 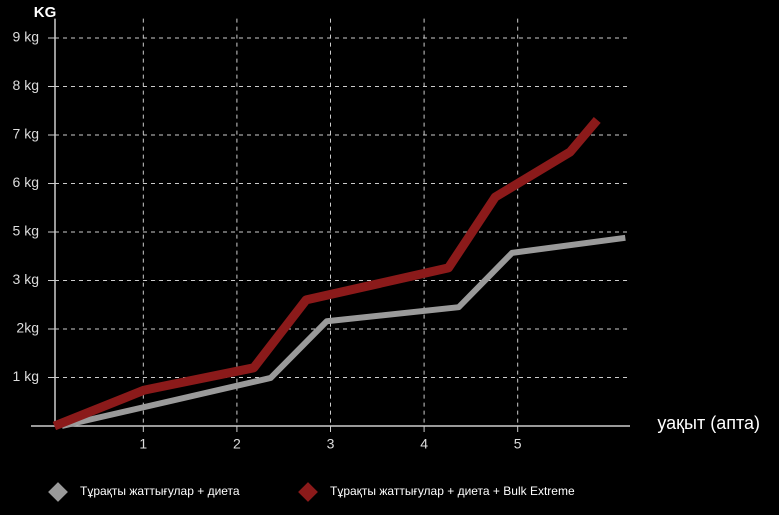 I want to click on y-tick-label: 9 kg, so click(x=26, y=37).